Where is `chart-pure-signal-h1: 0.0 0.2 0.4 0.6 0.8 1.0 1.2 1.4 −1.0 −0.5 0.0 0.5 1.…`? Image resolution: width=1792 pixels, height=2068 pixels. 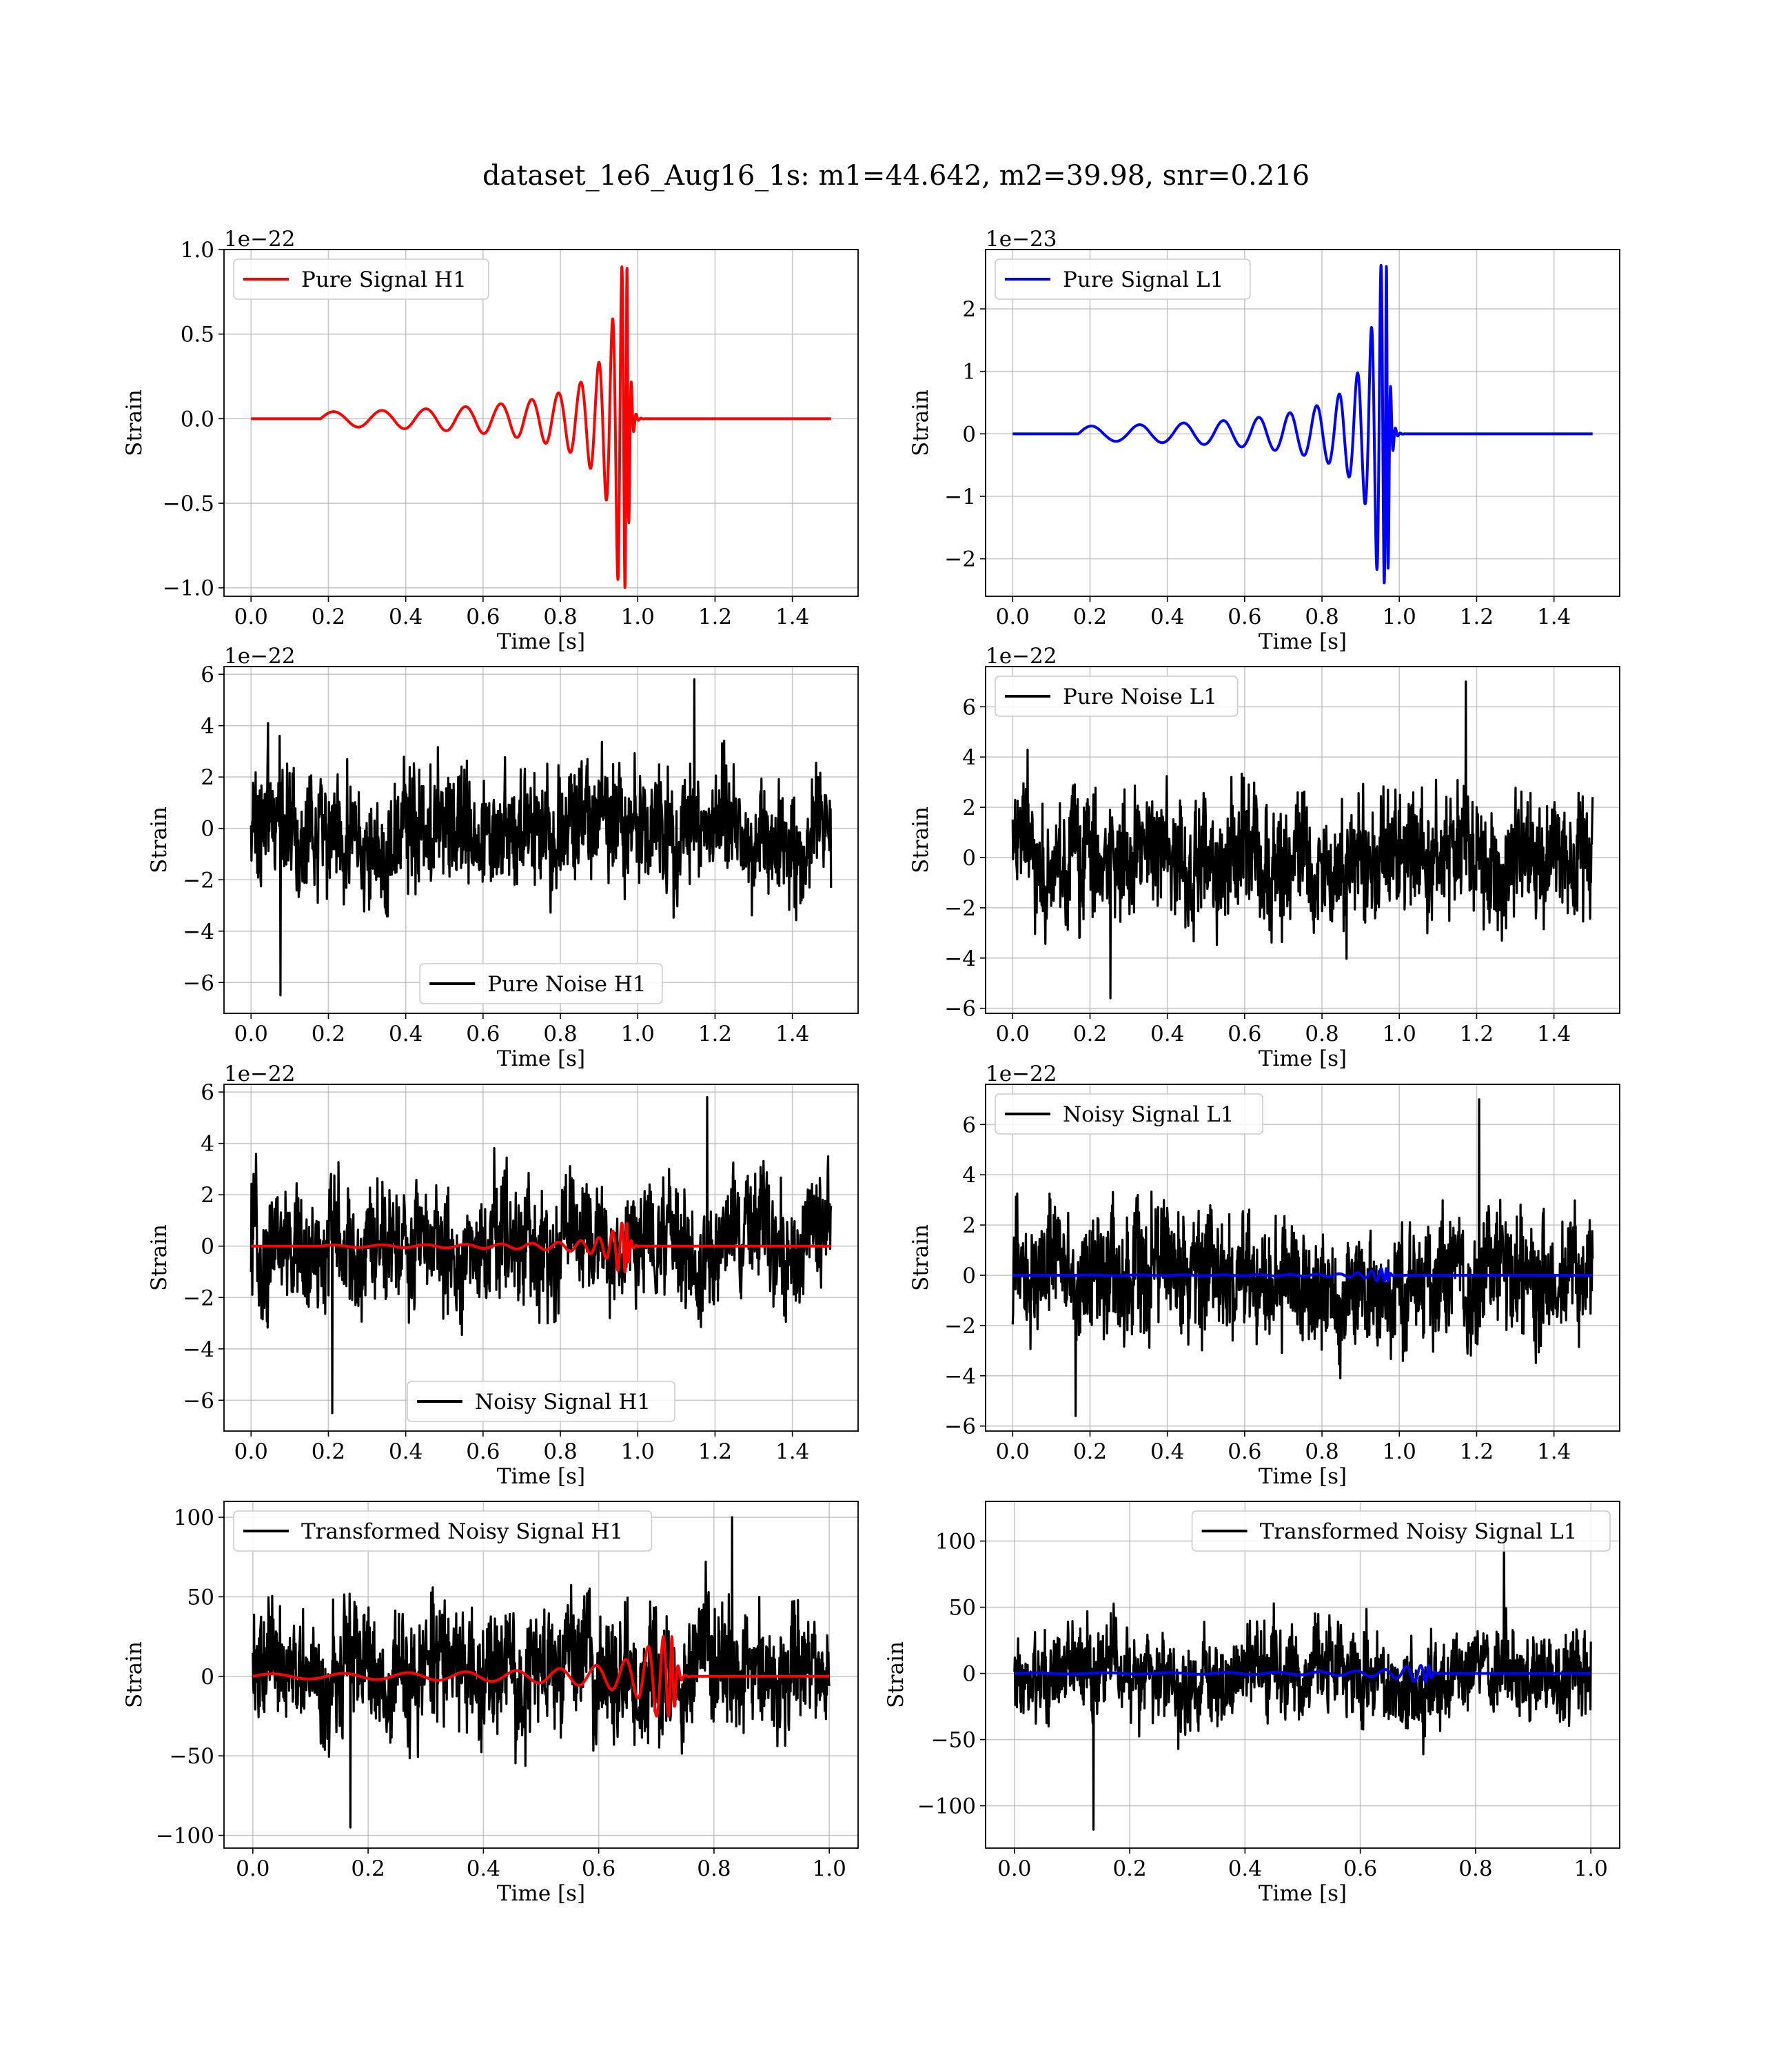
chart-pure-signal-h1: 0.0 0.2 0.4 0.6 0.8 1.0 1.2 1.4 −1.0 −0.5 0.0 0.5 1.… is located at coordinates (490, 440).